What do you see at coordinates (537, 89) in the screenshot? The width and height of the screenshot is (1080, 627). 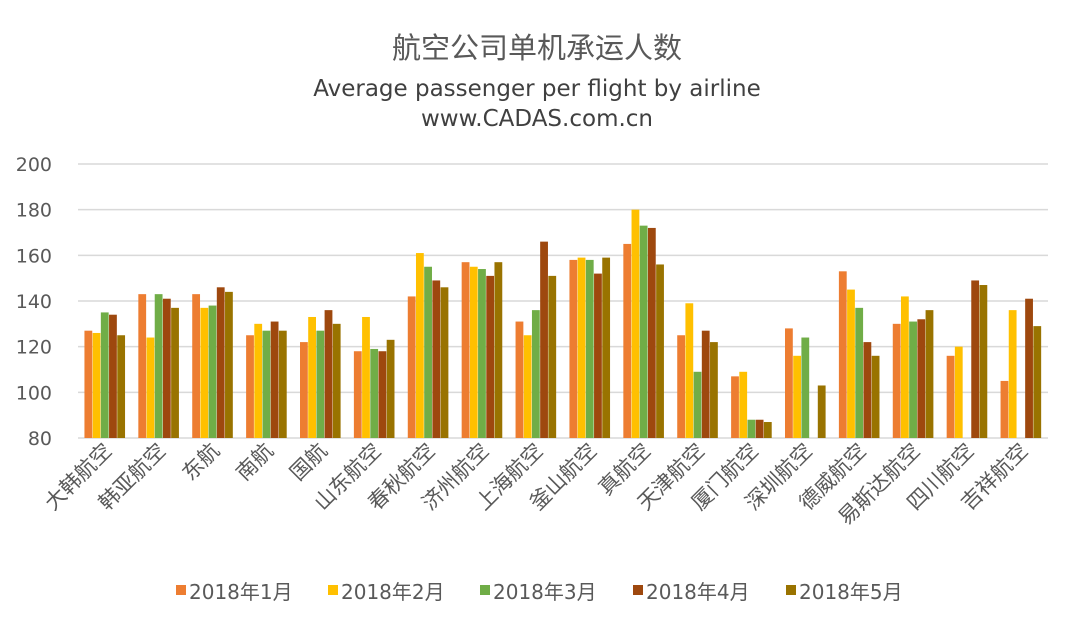 I see `chart-subtitle: Average passenger per flight by airline` at bounding box center [537, 89].